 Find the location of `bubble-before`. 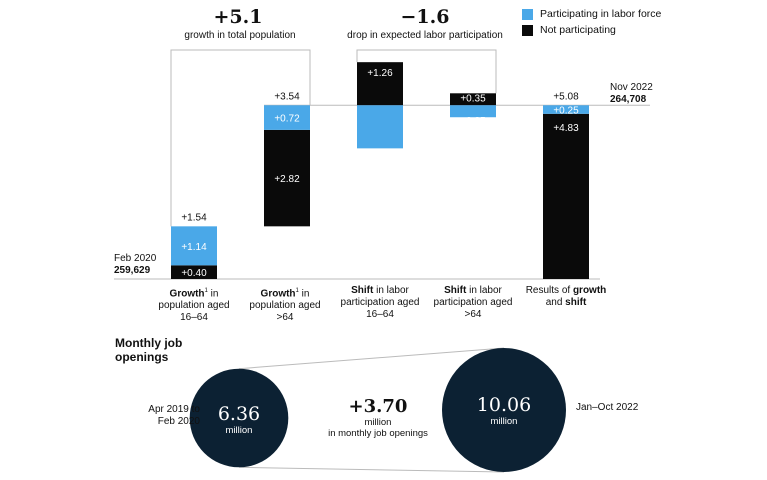

bubble-before is located at coordinates (239, 418).